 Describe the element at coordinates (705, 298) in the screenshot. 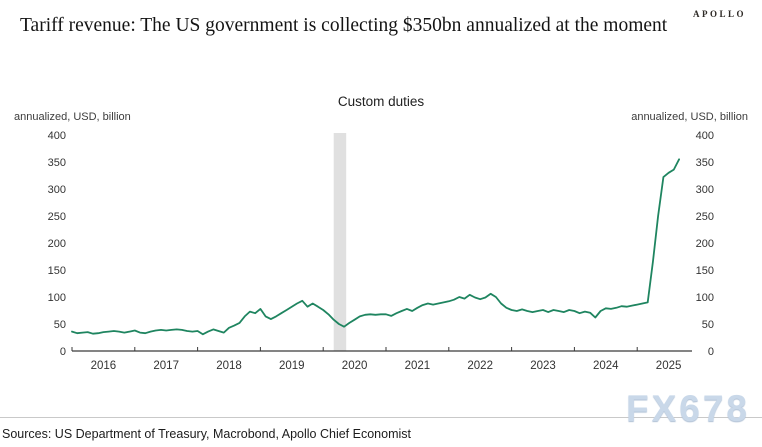

I see `y-tick-label-right: 100` at that location.